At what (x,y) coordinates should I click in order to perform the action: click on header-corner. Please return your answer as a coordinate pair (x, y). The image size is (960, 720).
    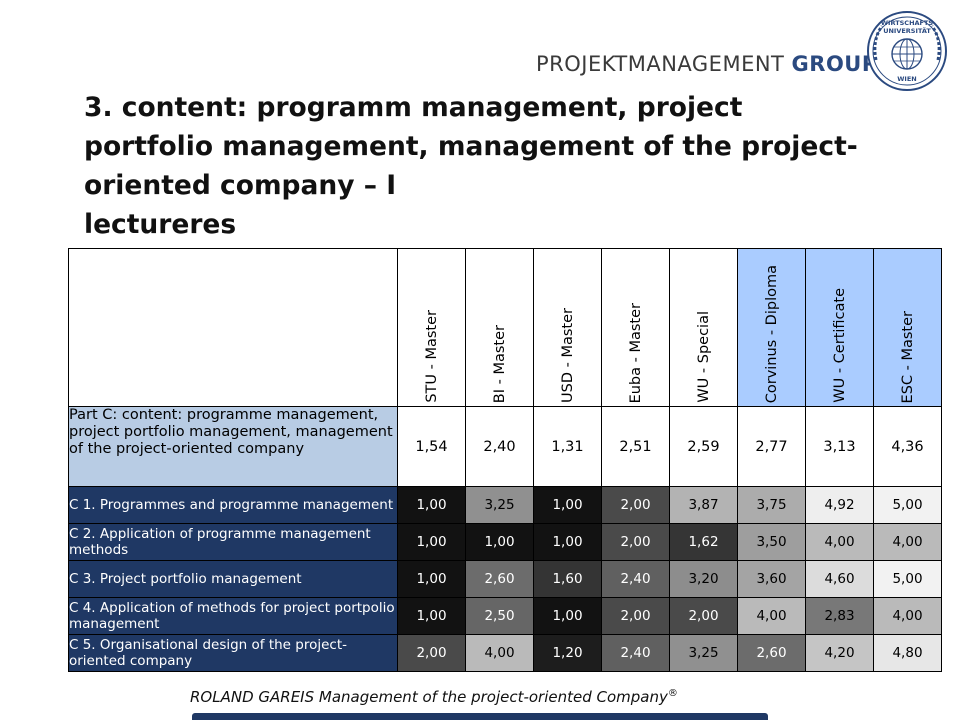
    Looking at the image, I should click on (233, 327).